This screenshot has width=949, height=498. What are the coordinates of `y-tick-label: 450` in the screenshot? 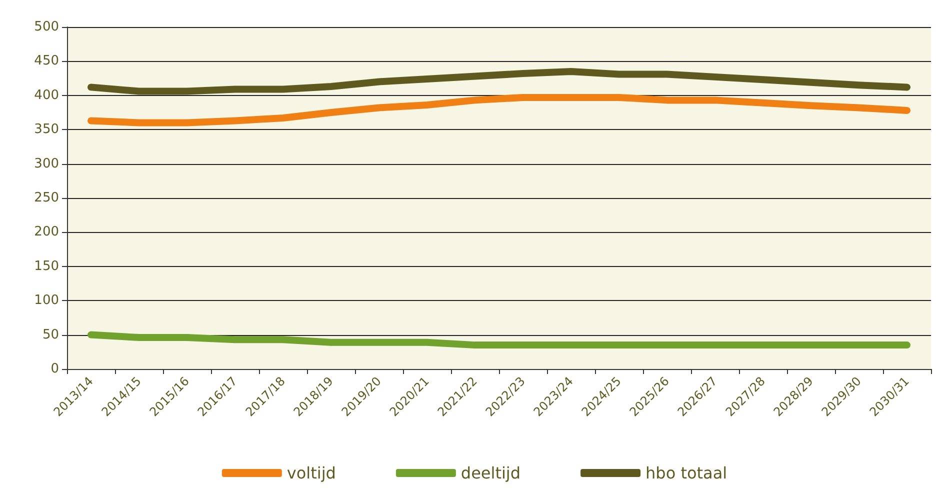 It's located at (46, 61).